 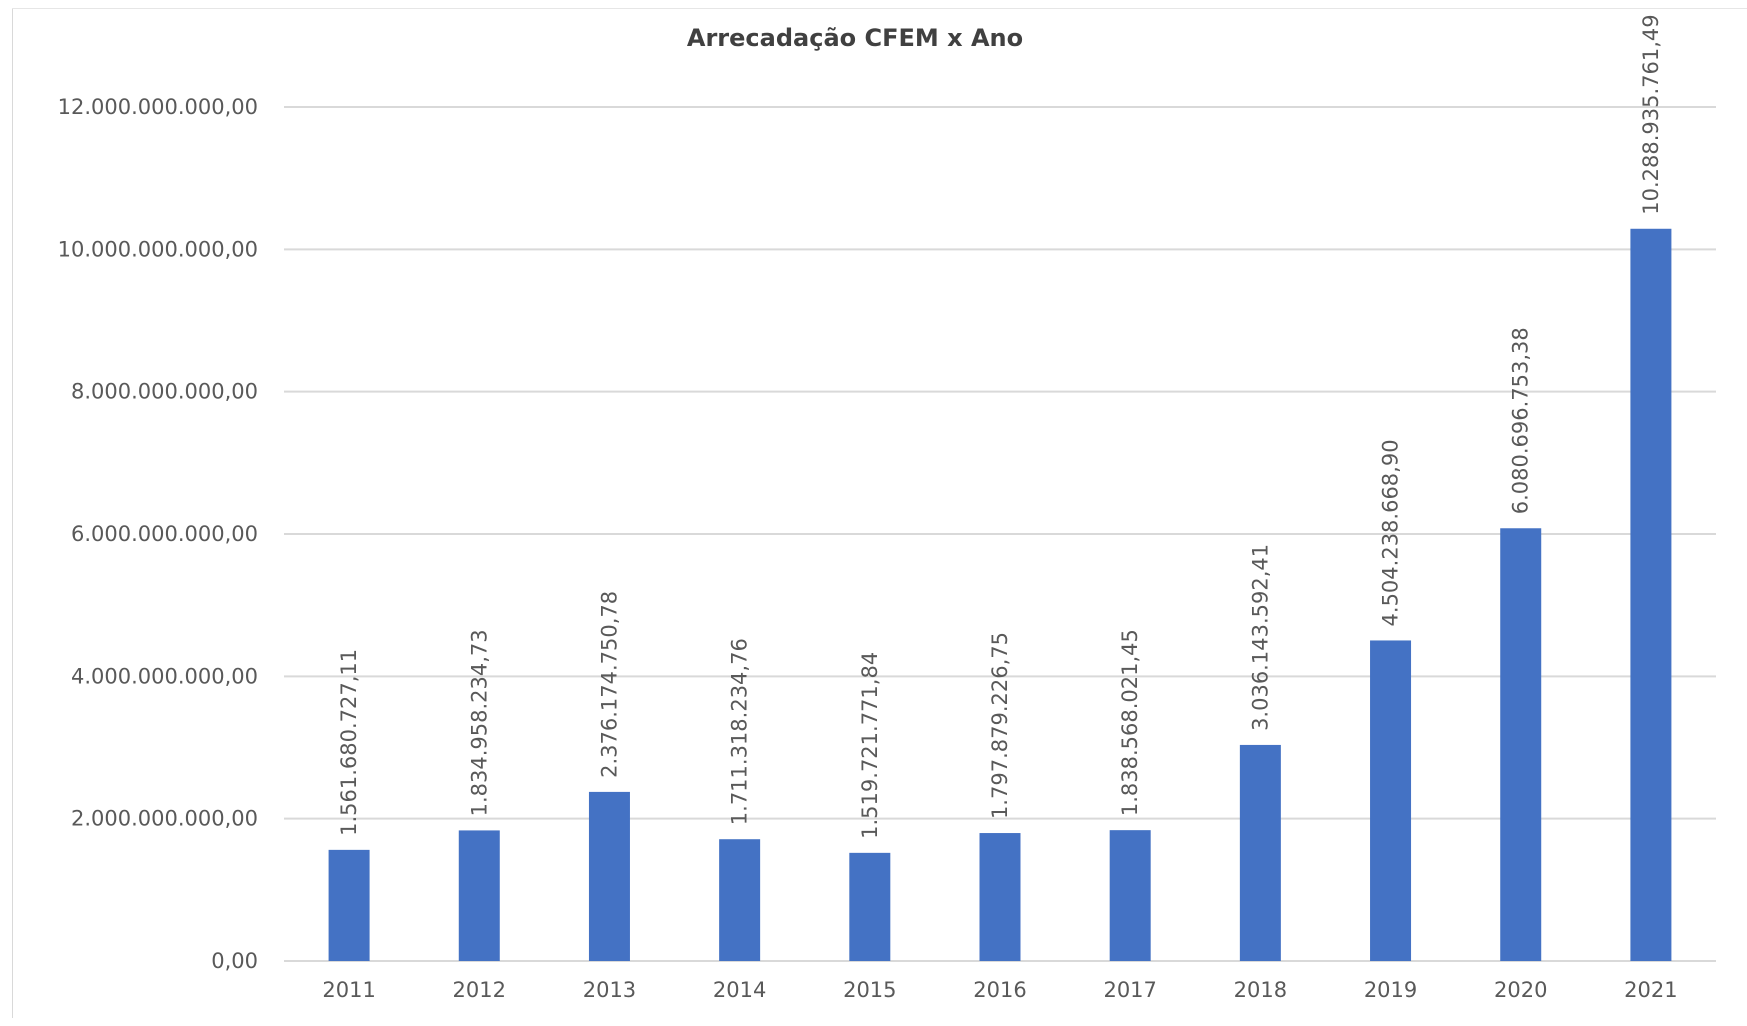 What do you see at coordinates (1521, 420) in the screenshot?
I see `data-label-2020: 6.080.696.753,38` at bounding box center [1521, 420].